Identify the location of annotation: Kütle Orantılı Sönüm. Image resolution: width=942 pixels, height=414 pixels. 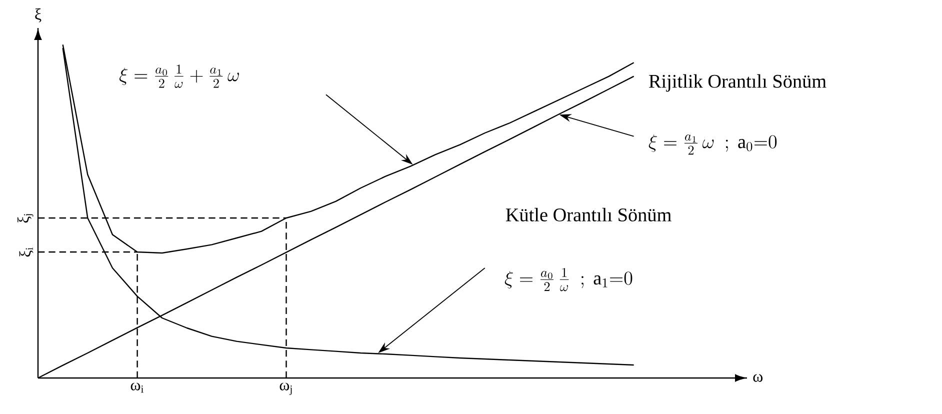
(589, 215).